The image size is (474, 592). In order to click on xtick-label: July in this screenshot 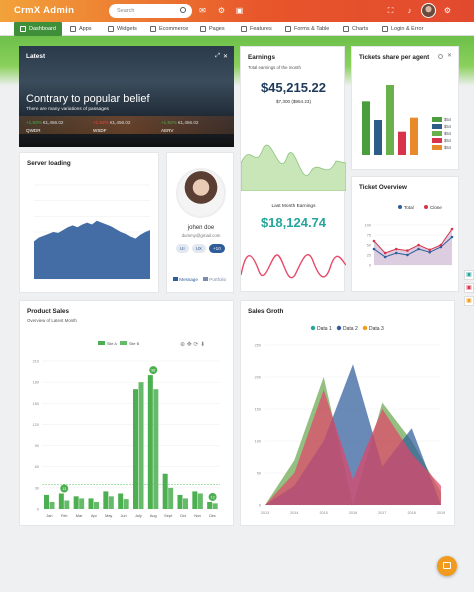, I will do `click(138, 516)`.